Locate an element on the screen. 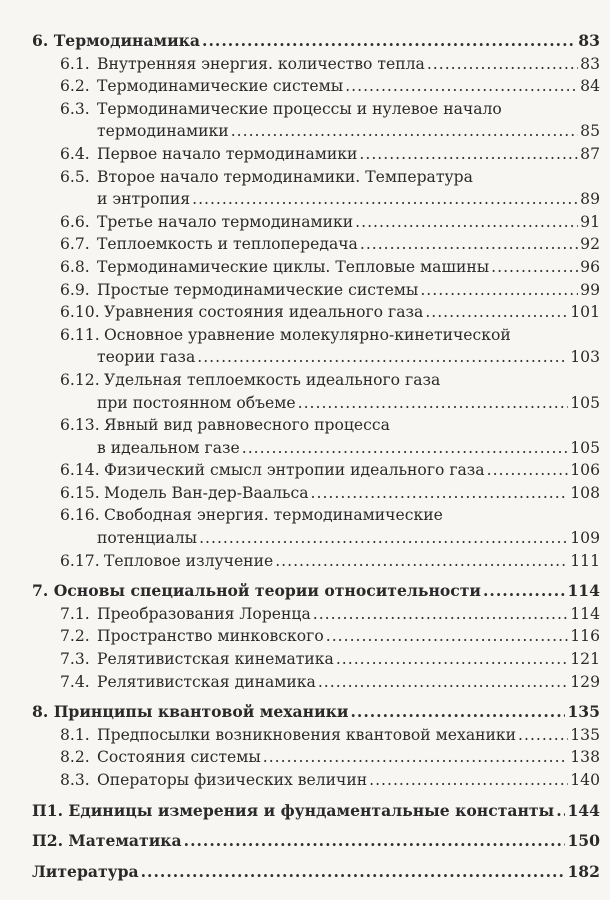  page-number: 144 is located at coordinates (583, 810).